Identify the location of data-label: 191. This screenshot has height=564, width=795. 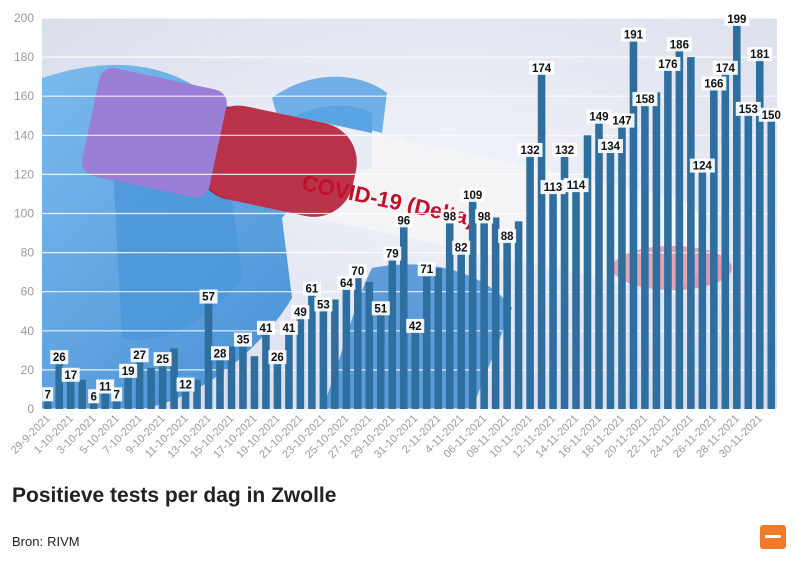
(633, 34).